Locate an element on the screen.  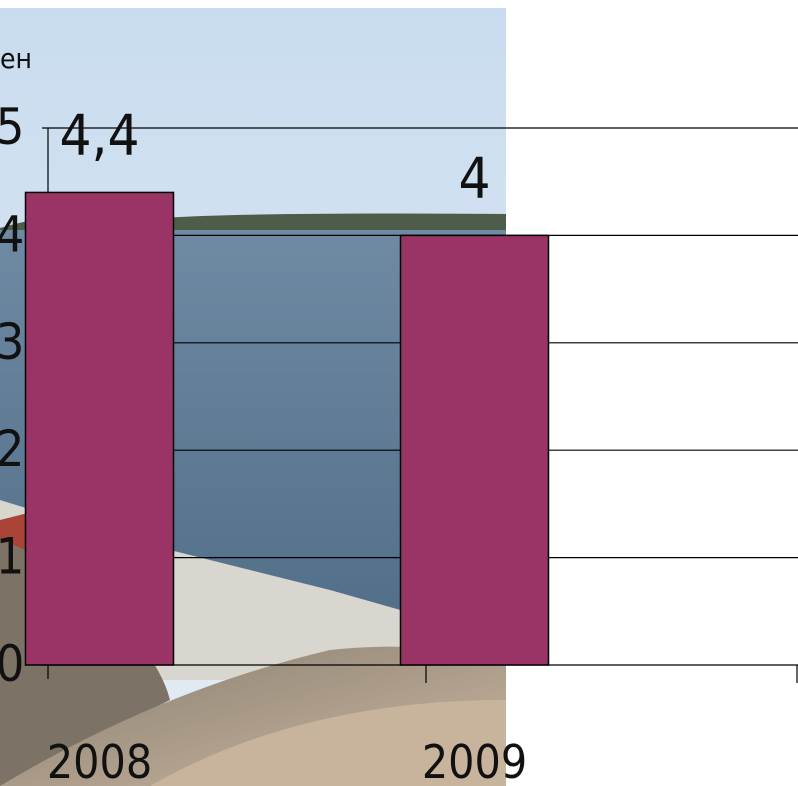
y-tick-label: 0 is located at coordinates (12, 664).